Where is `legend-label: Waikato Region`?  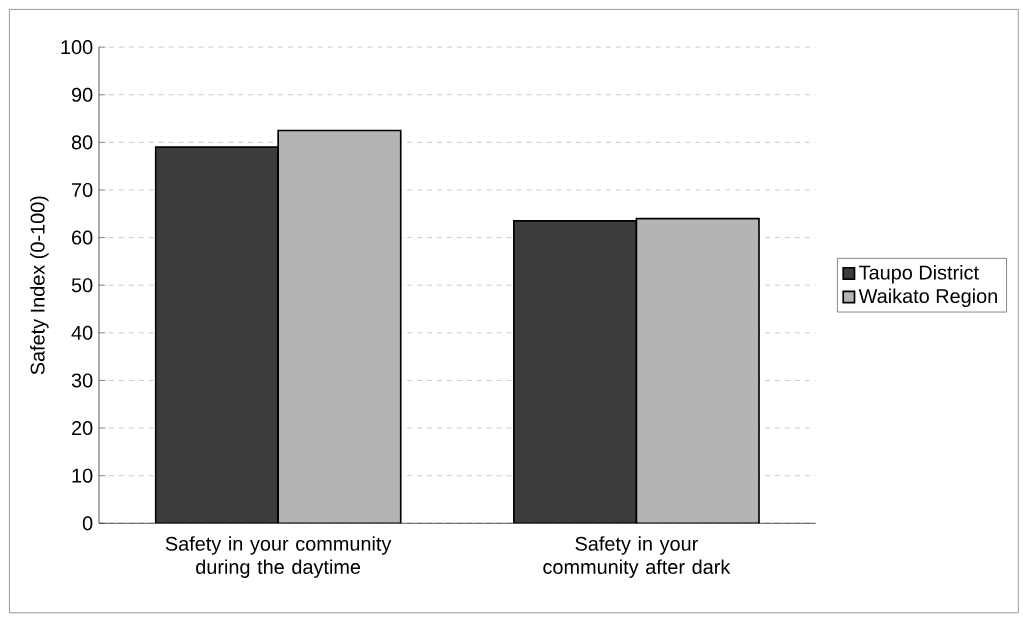 legend-label: Waikato Region is located at coordinates (927, 298).